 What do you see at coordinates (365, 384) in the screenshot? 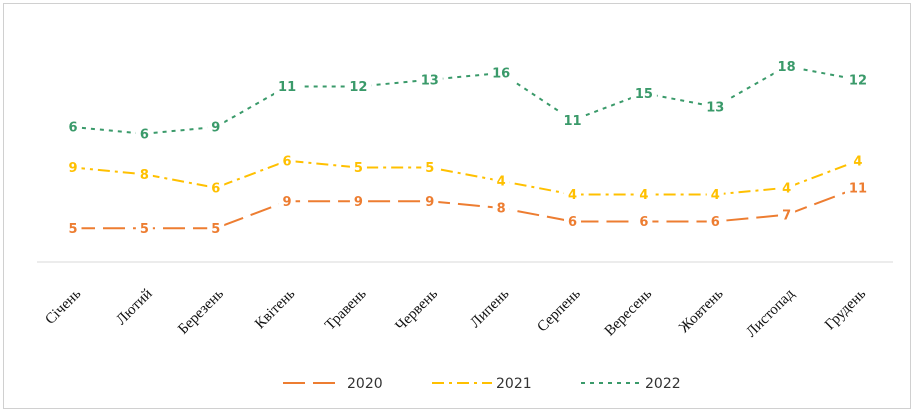
I see `legend-label: 2020` at bounding box center [365, 384].